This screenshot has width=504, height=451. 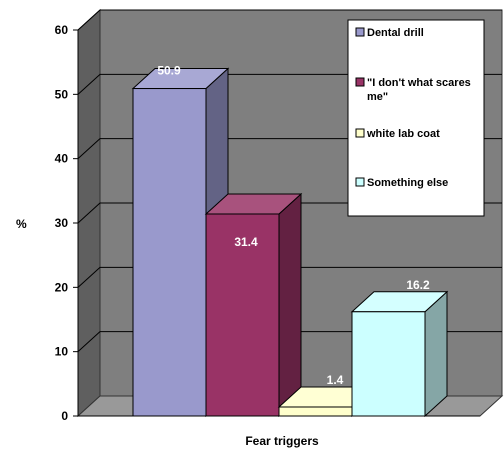 What do you see at coordinates (21, 224) in the screenshot?
I see `y-axis-label: %` at bounding box center [21, 224].